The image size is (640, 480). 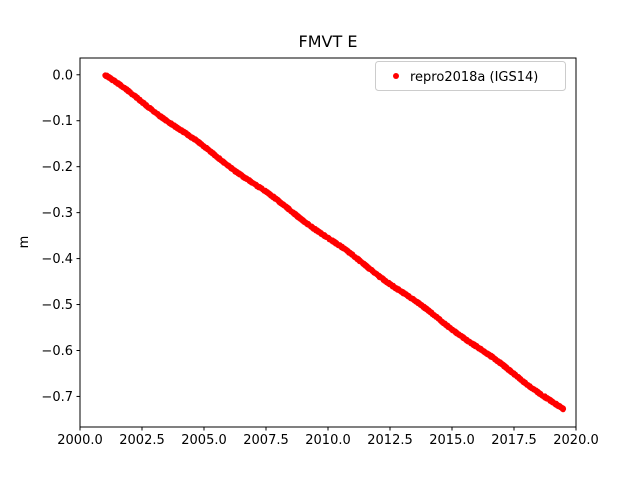 What do you see at coordinates (452, 440) in the screenshot?
I see `x-tick-label: 2015.0` at bounding box center [452, 440].